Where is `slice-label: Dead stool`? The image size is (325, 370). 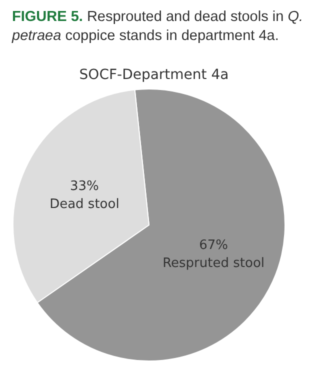
slice-label: Dead stool is located at coordinates (85, 204).